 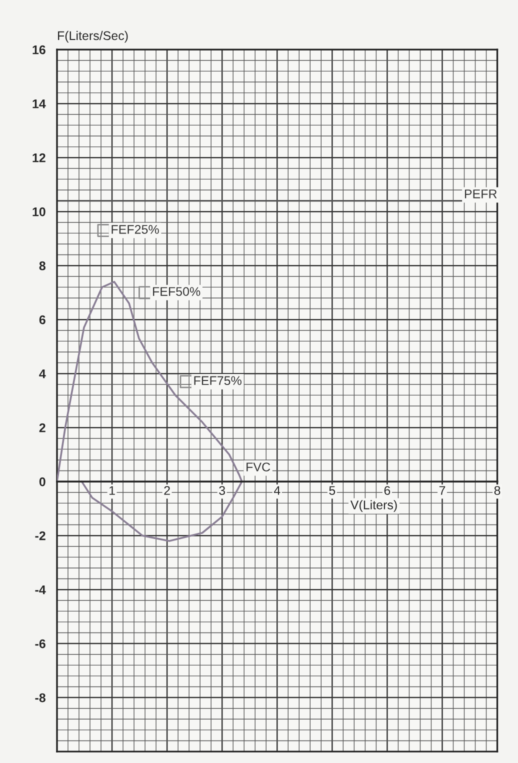 I want to click on y-tick-label: 10, so click(x=39, y=211).